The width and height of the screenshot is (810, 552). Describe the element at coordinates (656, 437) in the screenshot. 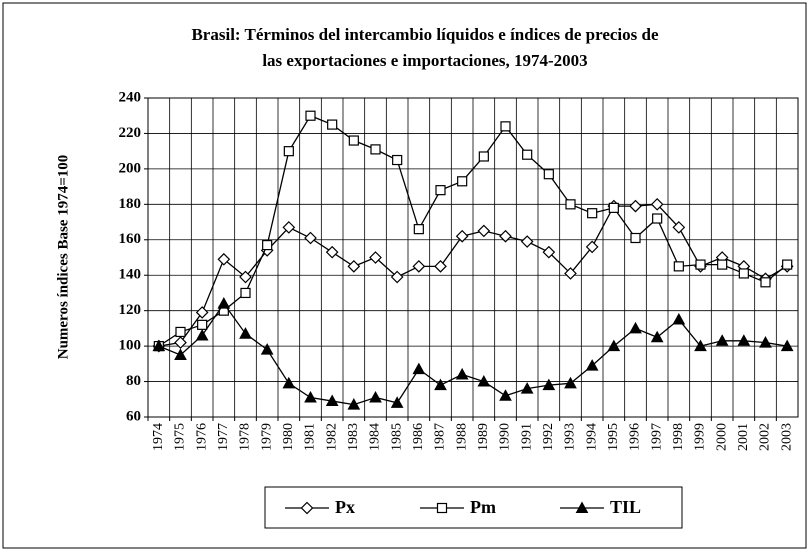

I see `x-tick-label: 1997` at that location.